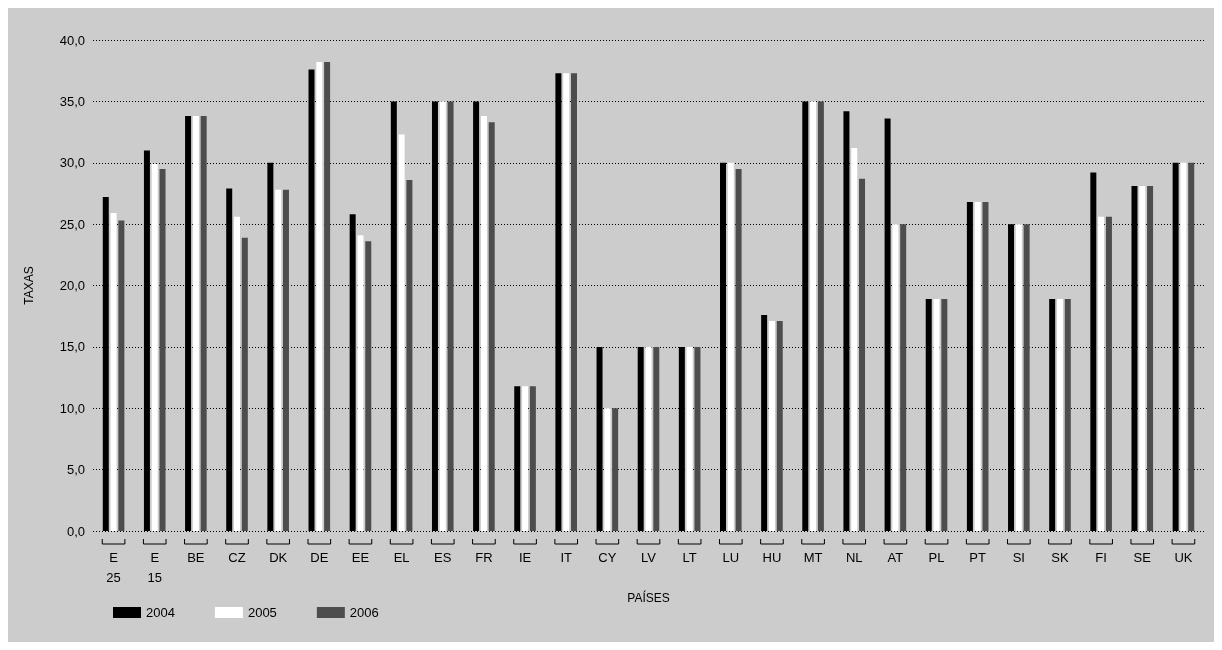 The image size is (1222, 650). I want to click on x-tick-label: E 25, so click(113, 567).